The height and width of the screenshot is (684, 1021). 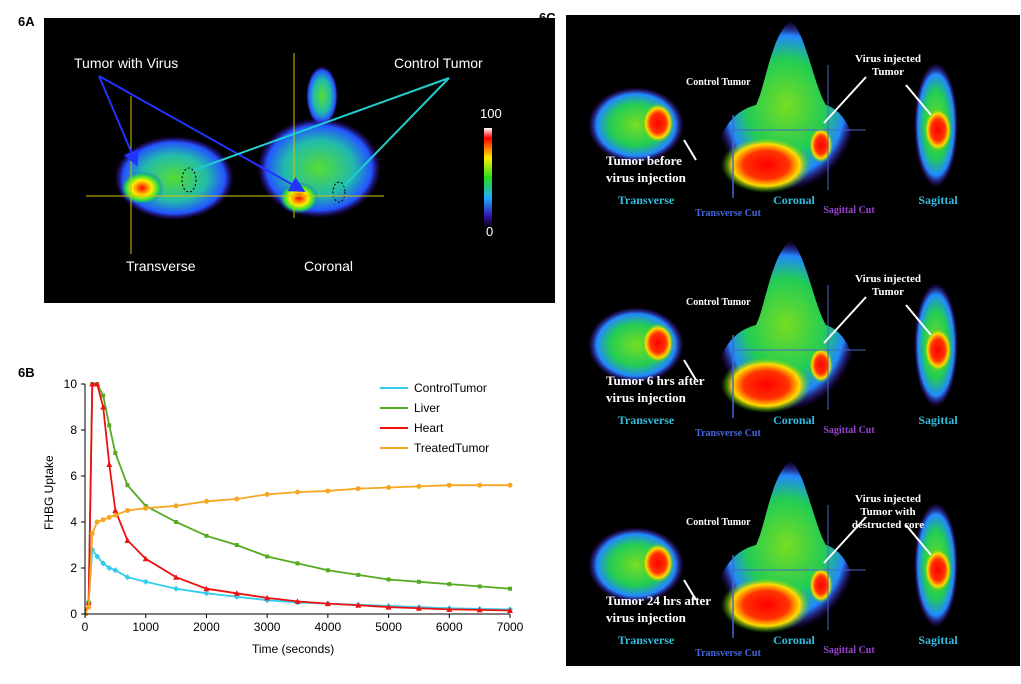 I want to click on x-tick-label: 6000, so click(x=449, y=627).